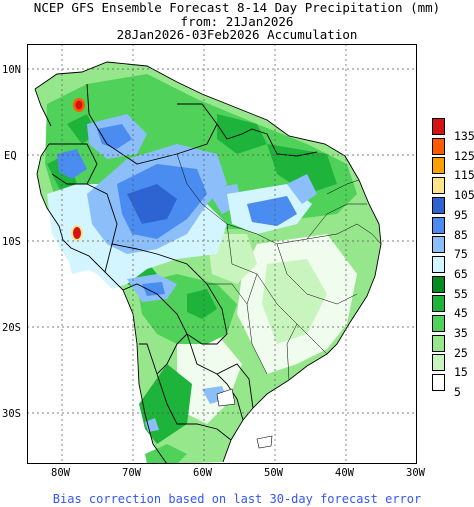 The height and width of the screenshot is (507, 474). Describe the element at coordinates (464, 175) in the screenshot. I see `legend-label-115: 115` at that location.